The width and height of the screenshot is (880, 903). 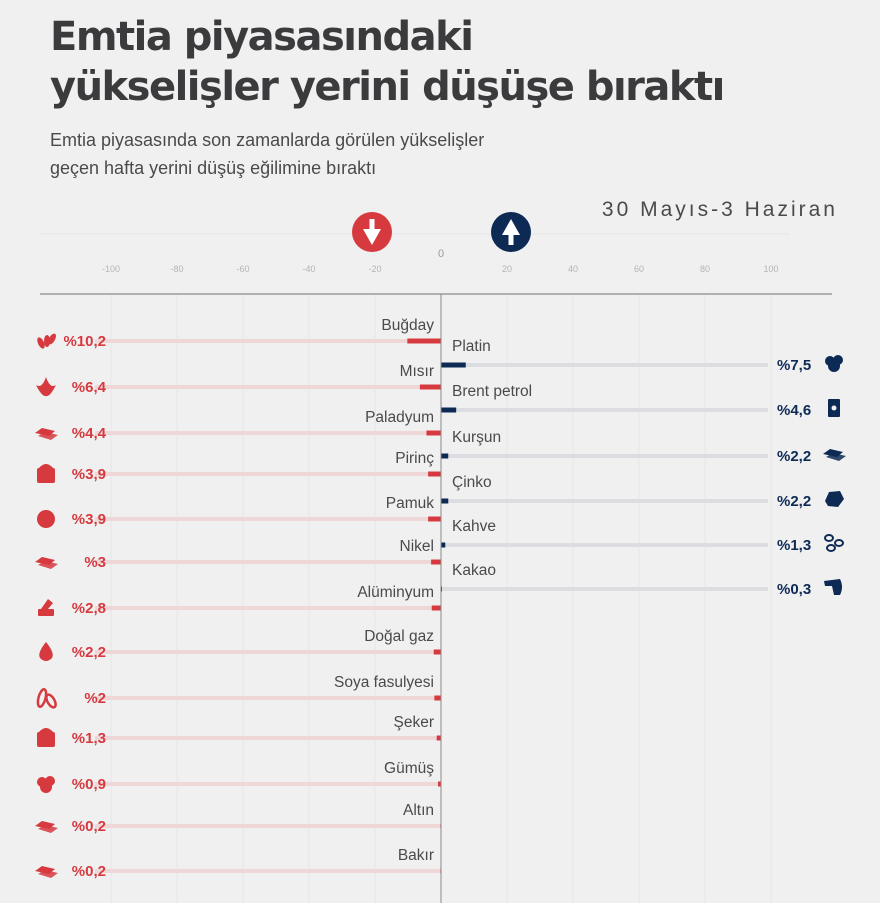 What do you see at coordinates (399, 417) in the screenshot?
I see `category-label: Paladyum` at bounding box center [399, 417].